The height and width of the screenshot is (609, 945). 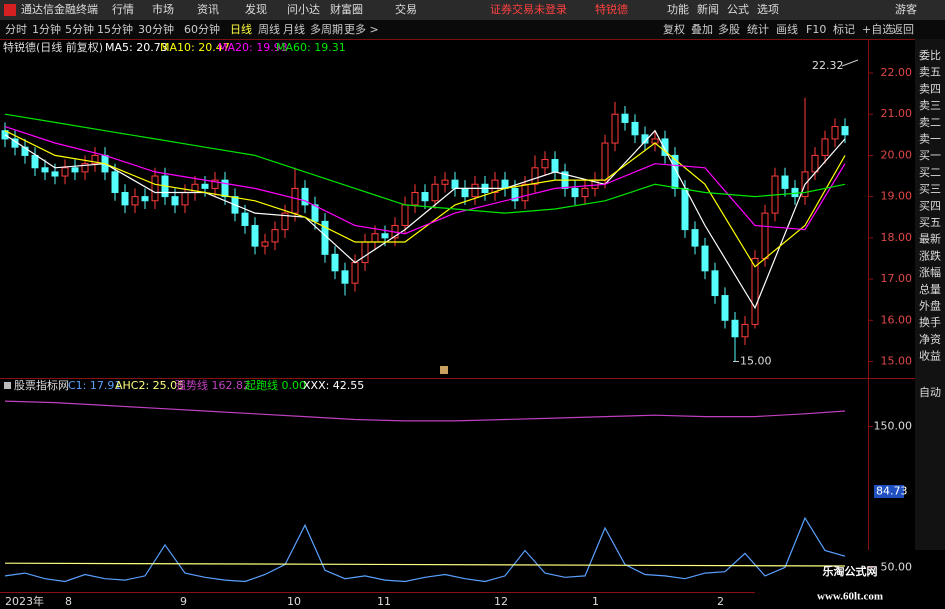 I want to click on tool-button: 多股, so click(x=729, y=29).